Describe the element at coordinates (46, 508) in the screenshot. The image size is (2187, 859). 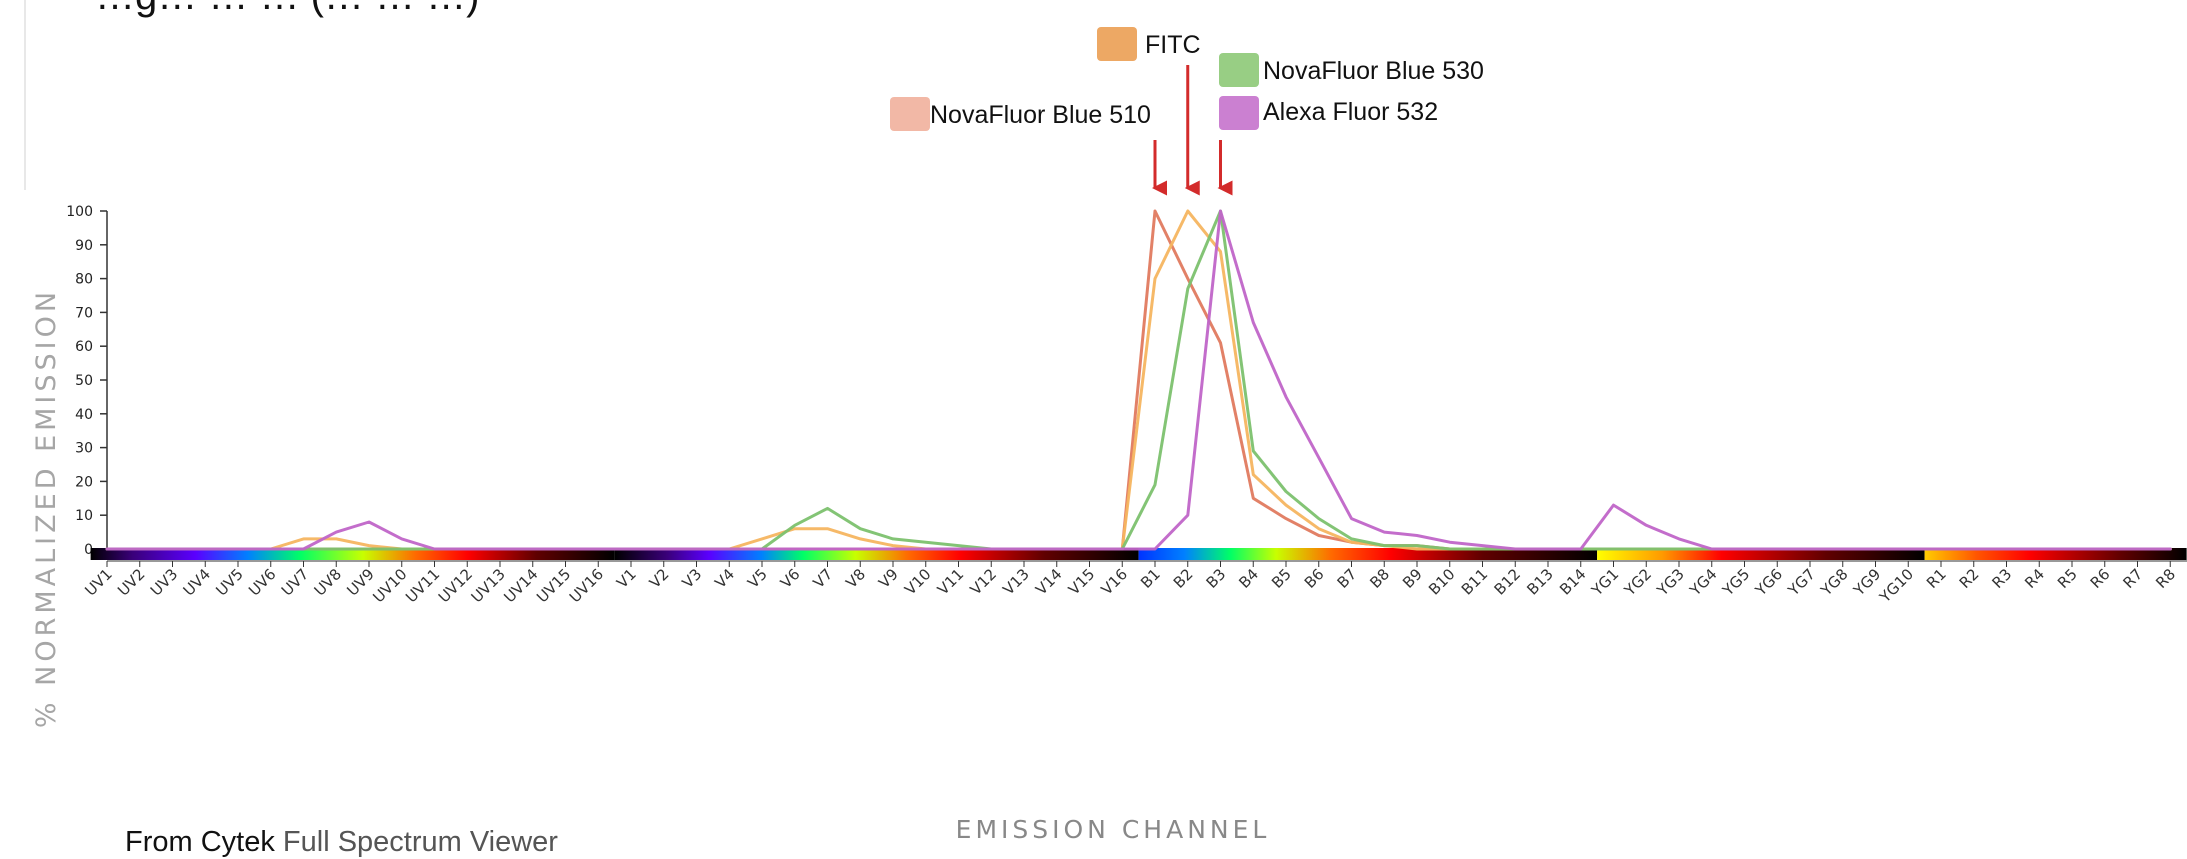
I see `y-axis-label: % NORMALIZED EMISSION` at that location.